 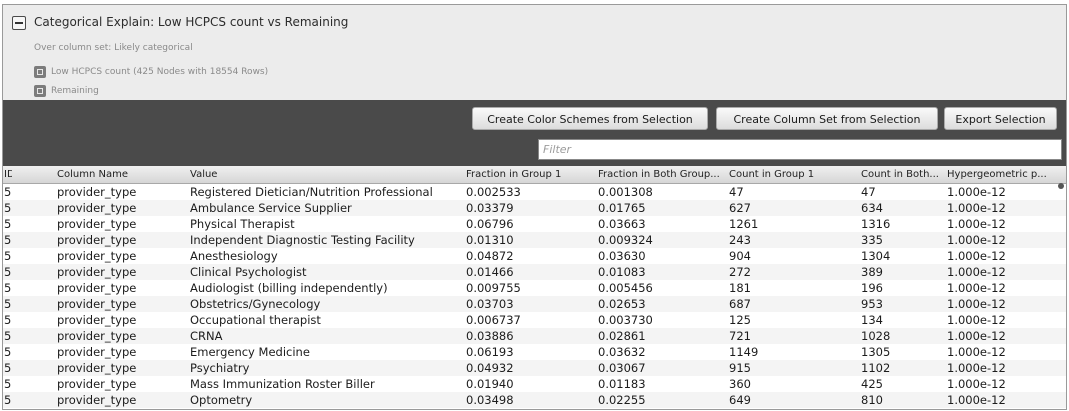 I want to click on scrollbar-thumb, so click(x=1061, y=186).